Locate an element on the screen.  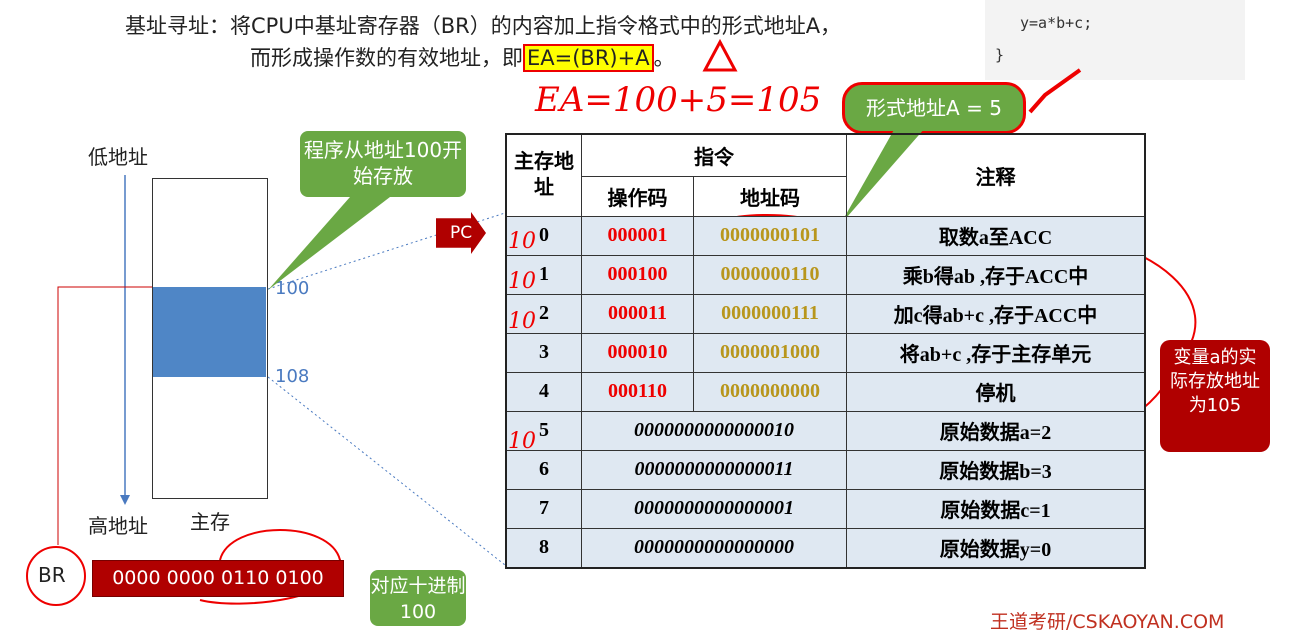
table-row: 3 000010 0000001000 将ab+c ,存于主存单元 is located at coordinates (825, 352).